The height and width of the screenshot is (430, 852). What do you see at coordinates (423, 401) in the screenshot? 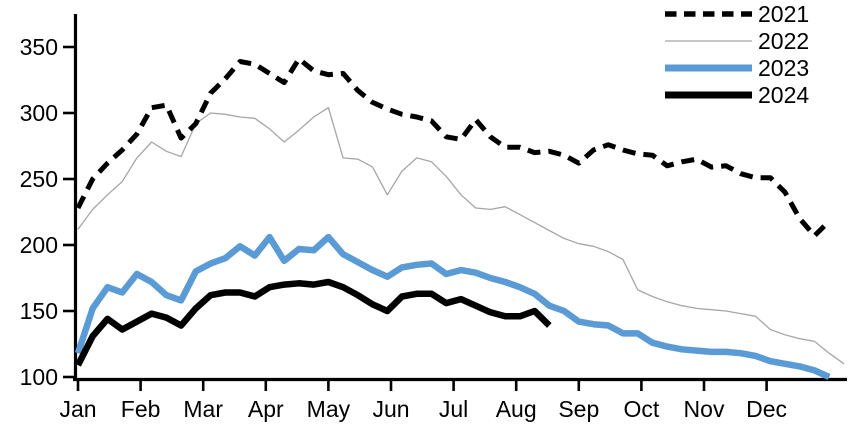
I see `x-axis-ticks: Jan Feb Mar Apr May Jun Jul Aug Sep Oct Nov Dec` at bounding box center [423, 401].